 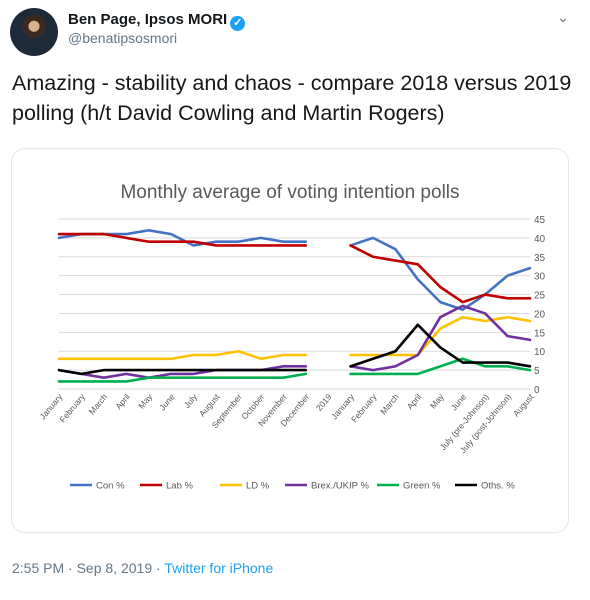 I want to click on author-name: Ben Page, Ipsos MORI, so click(x=148, y=19).